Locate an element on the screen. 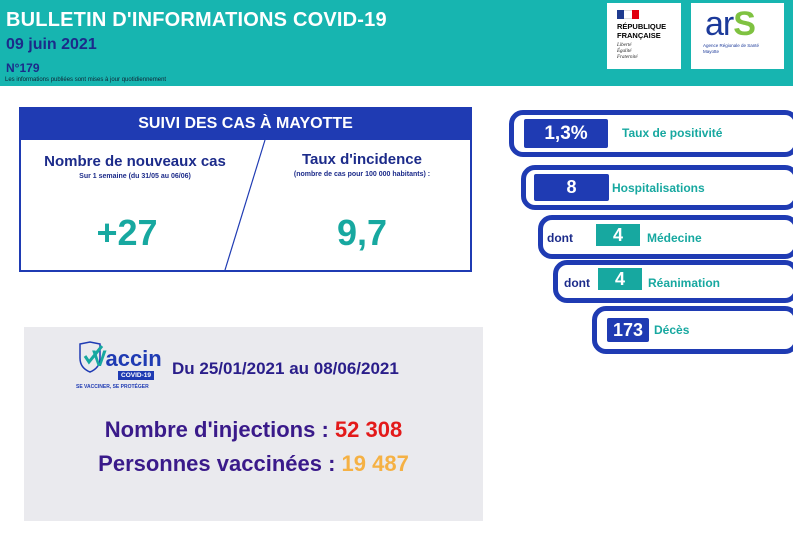 This screenshot has height=534, width=793. rf-motto2: Égalité is located at coordinates (624, 51).